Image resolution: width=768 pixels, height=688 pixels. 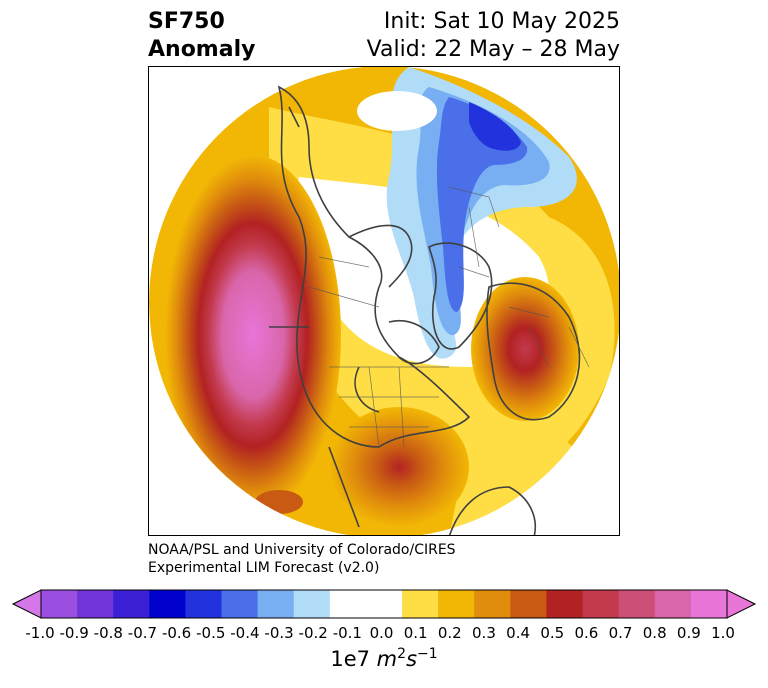 I want to click on colorbar-tick: 0.5, so click(x=552, y=633).